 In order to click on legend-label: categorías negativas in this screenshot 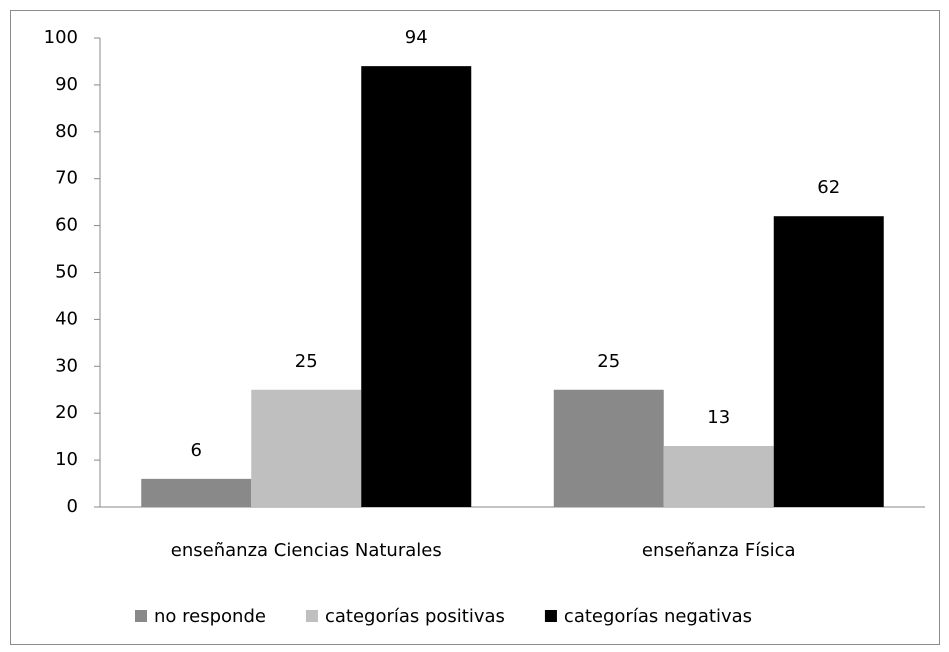, I will do `click(658, 616)`.